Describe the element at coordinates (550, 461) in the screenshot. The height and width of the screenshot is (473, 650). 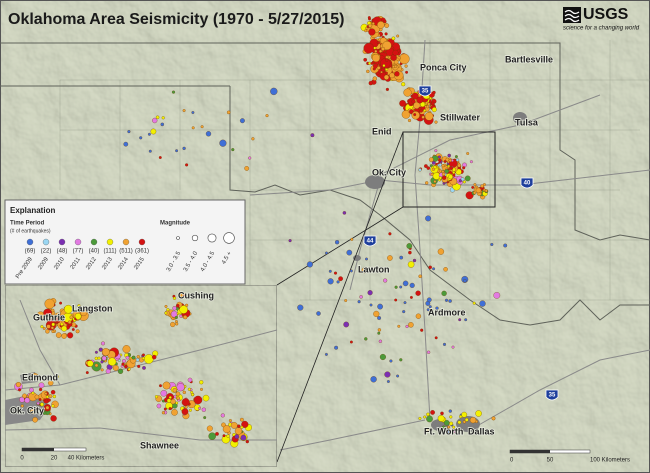
I see `scale-label: 50` at that location.